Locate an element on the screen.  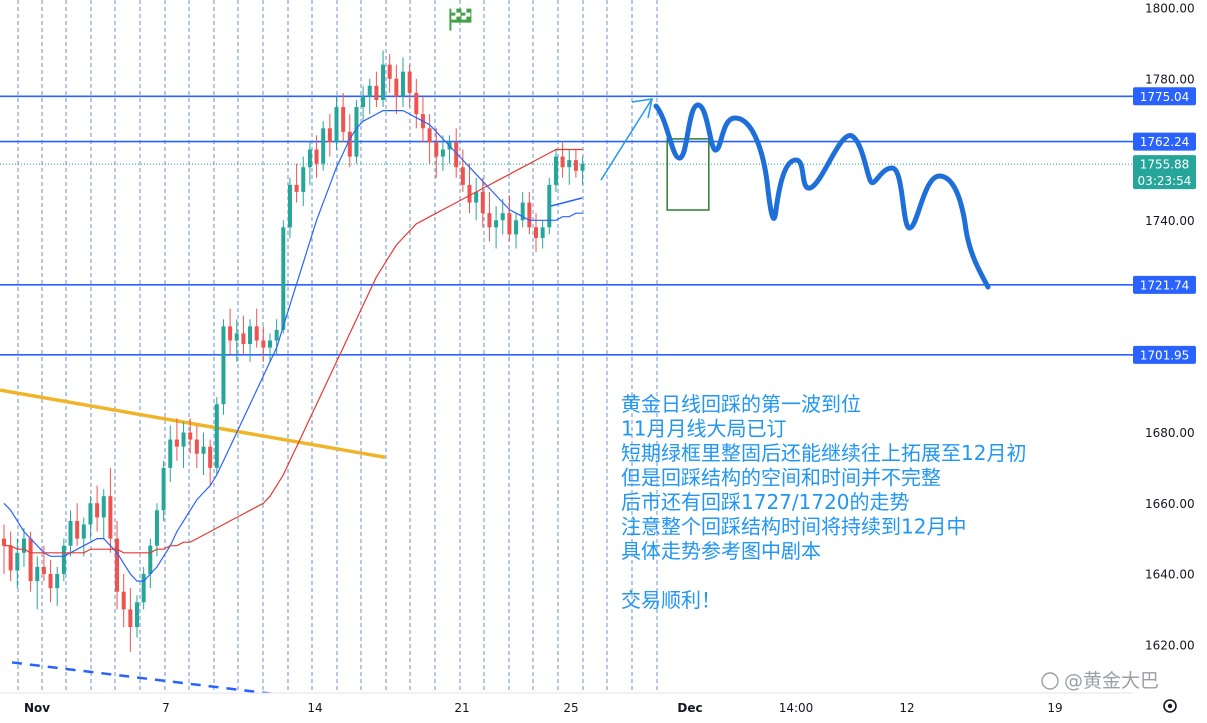
analysis-note-line: 注意整个回踩结构时间将持续到12月中 is located at coordinates (793, 527).